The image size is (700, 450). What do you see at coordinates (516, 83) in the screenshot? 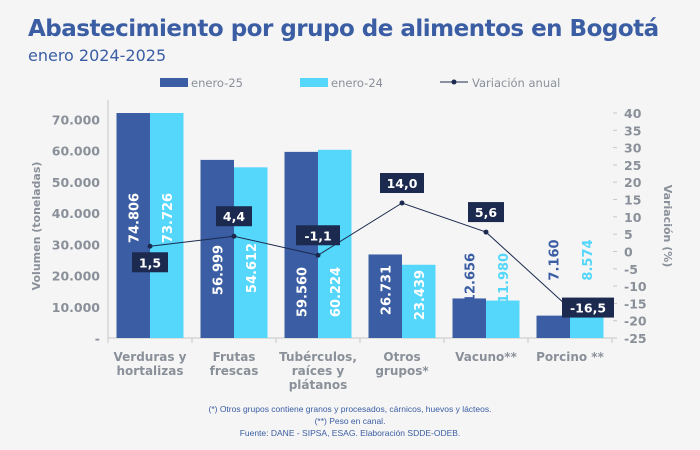
I see `legend-label: Variación anual` at bounding box center [516, 83].